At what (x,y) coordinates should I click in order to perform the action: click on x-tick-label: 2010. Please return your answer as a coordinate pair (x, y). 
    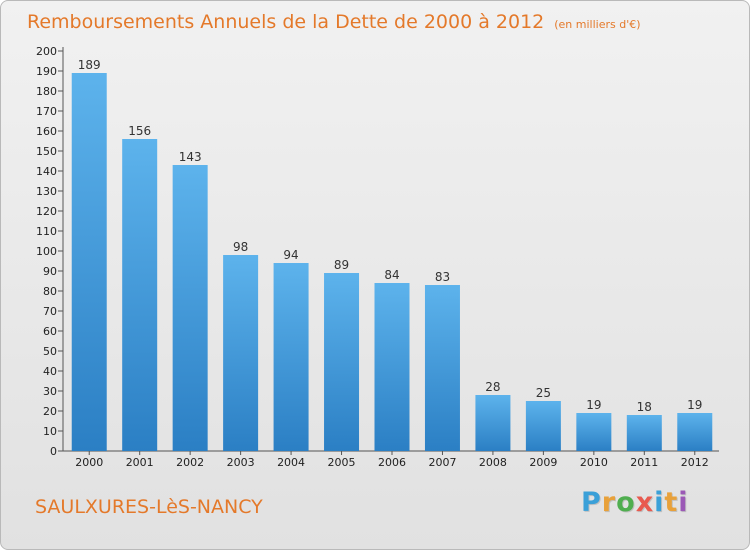
    Looking at the image, I should click on (594, 462).